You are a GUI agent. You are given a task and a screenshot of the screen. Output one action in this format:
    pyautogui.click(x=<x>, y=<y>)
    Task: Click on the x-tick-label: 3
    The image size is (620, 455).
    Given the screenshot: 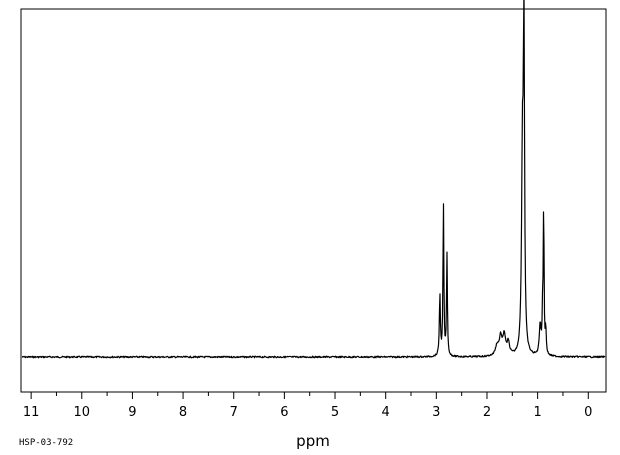 What is the action you would take?
    pyautogui.click(x=436, y=412)
    